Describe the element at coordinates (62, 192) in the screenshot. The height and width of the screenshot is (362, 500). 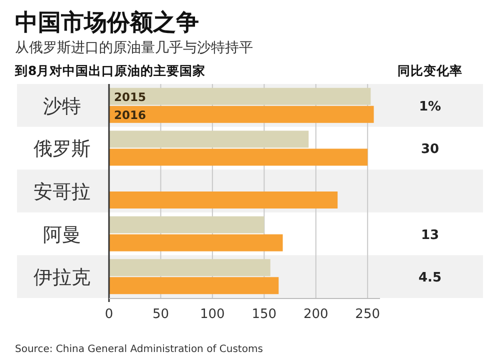
I see `y-tick-label: 安哥拉` at that location.